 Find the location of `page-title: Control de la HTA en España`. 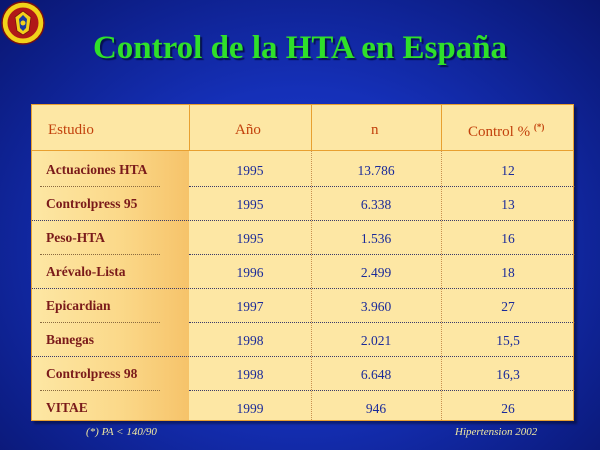

page-title: Control de la HTA en España is located at coordinates (300, 48).